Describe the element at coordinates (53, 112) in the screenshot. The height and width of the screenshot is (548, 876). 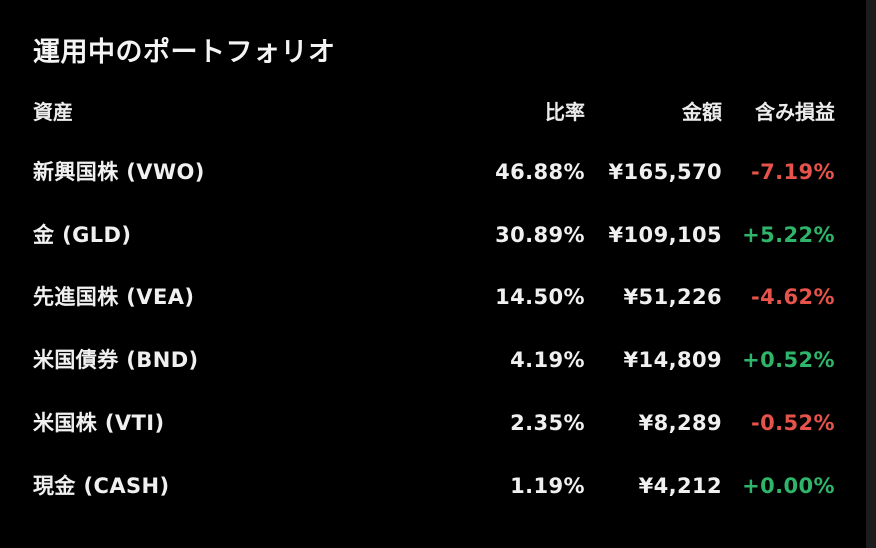
I see `column-header-asset: 資産` at that location.